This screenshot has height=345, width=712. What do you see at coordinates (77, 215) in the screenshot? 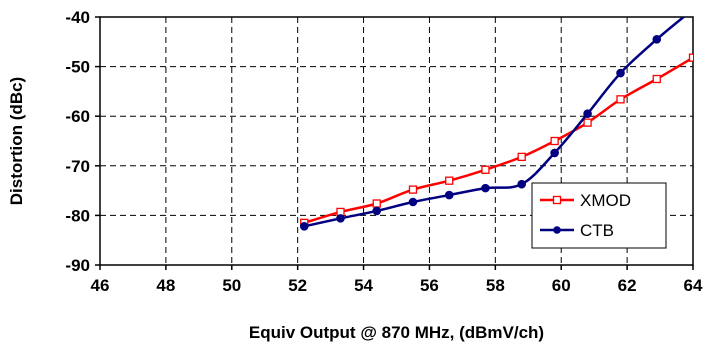
I see `y-tick-label: -80` at bounding box center [77, 215].